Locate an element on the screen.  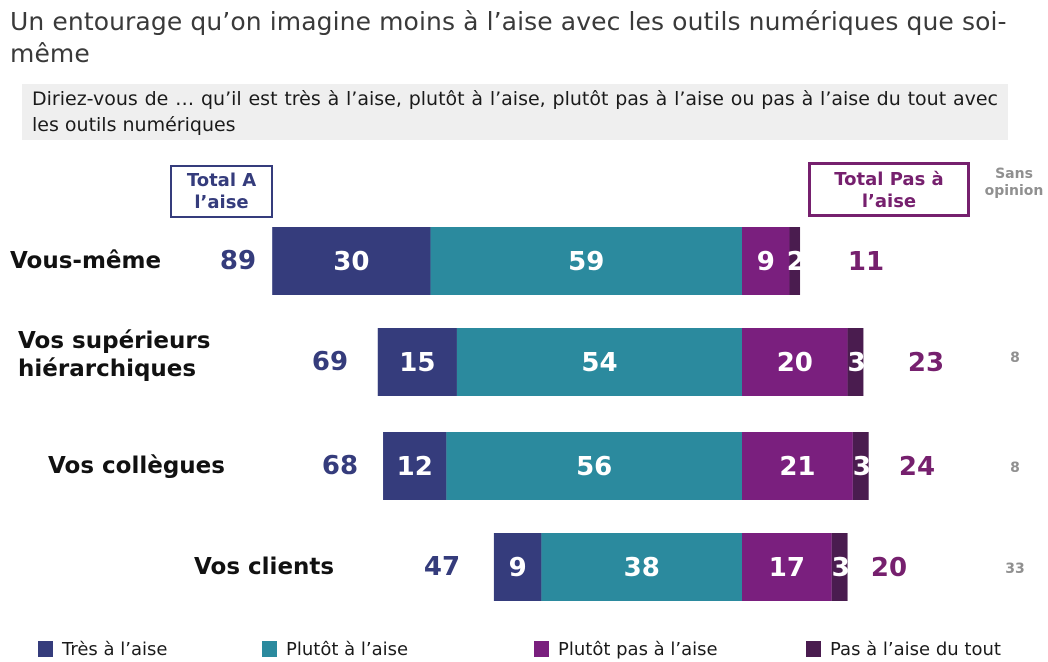
data-label-plutot-pas: 17 is located at coordinates (787, 568).